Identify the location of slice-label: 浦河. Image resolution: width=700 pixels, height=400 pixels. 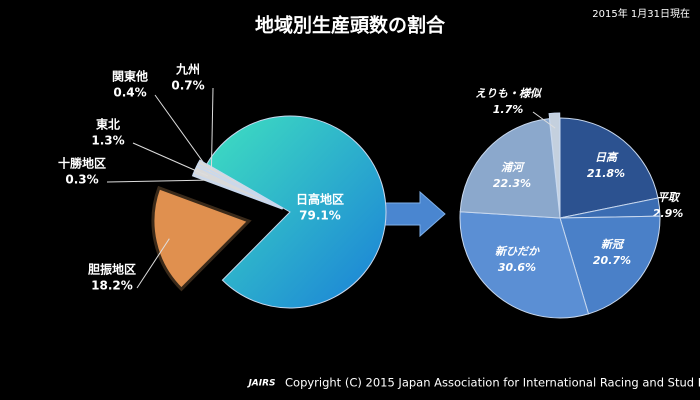
(513, 167).